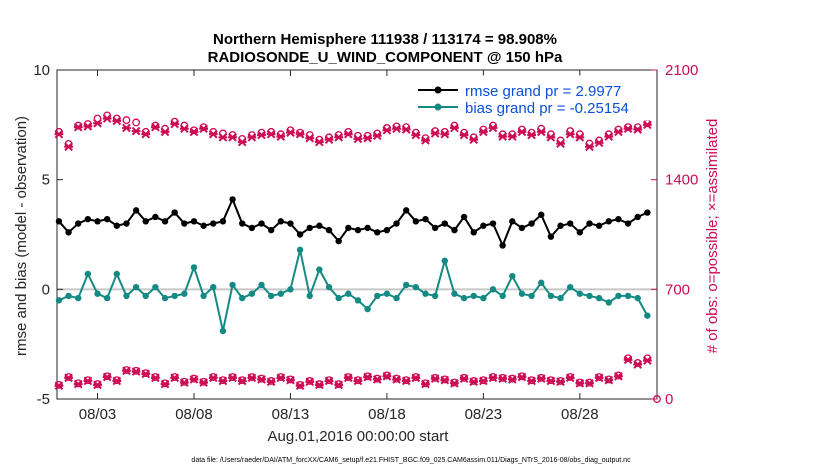 This screenshot has width=830, height=475. What do you see at coordinates (194, 414) in the screenshot?
I see `x-tick-label: 08/08` at bounding box center [194, 414].